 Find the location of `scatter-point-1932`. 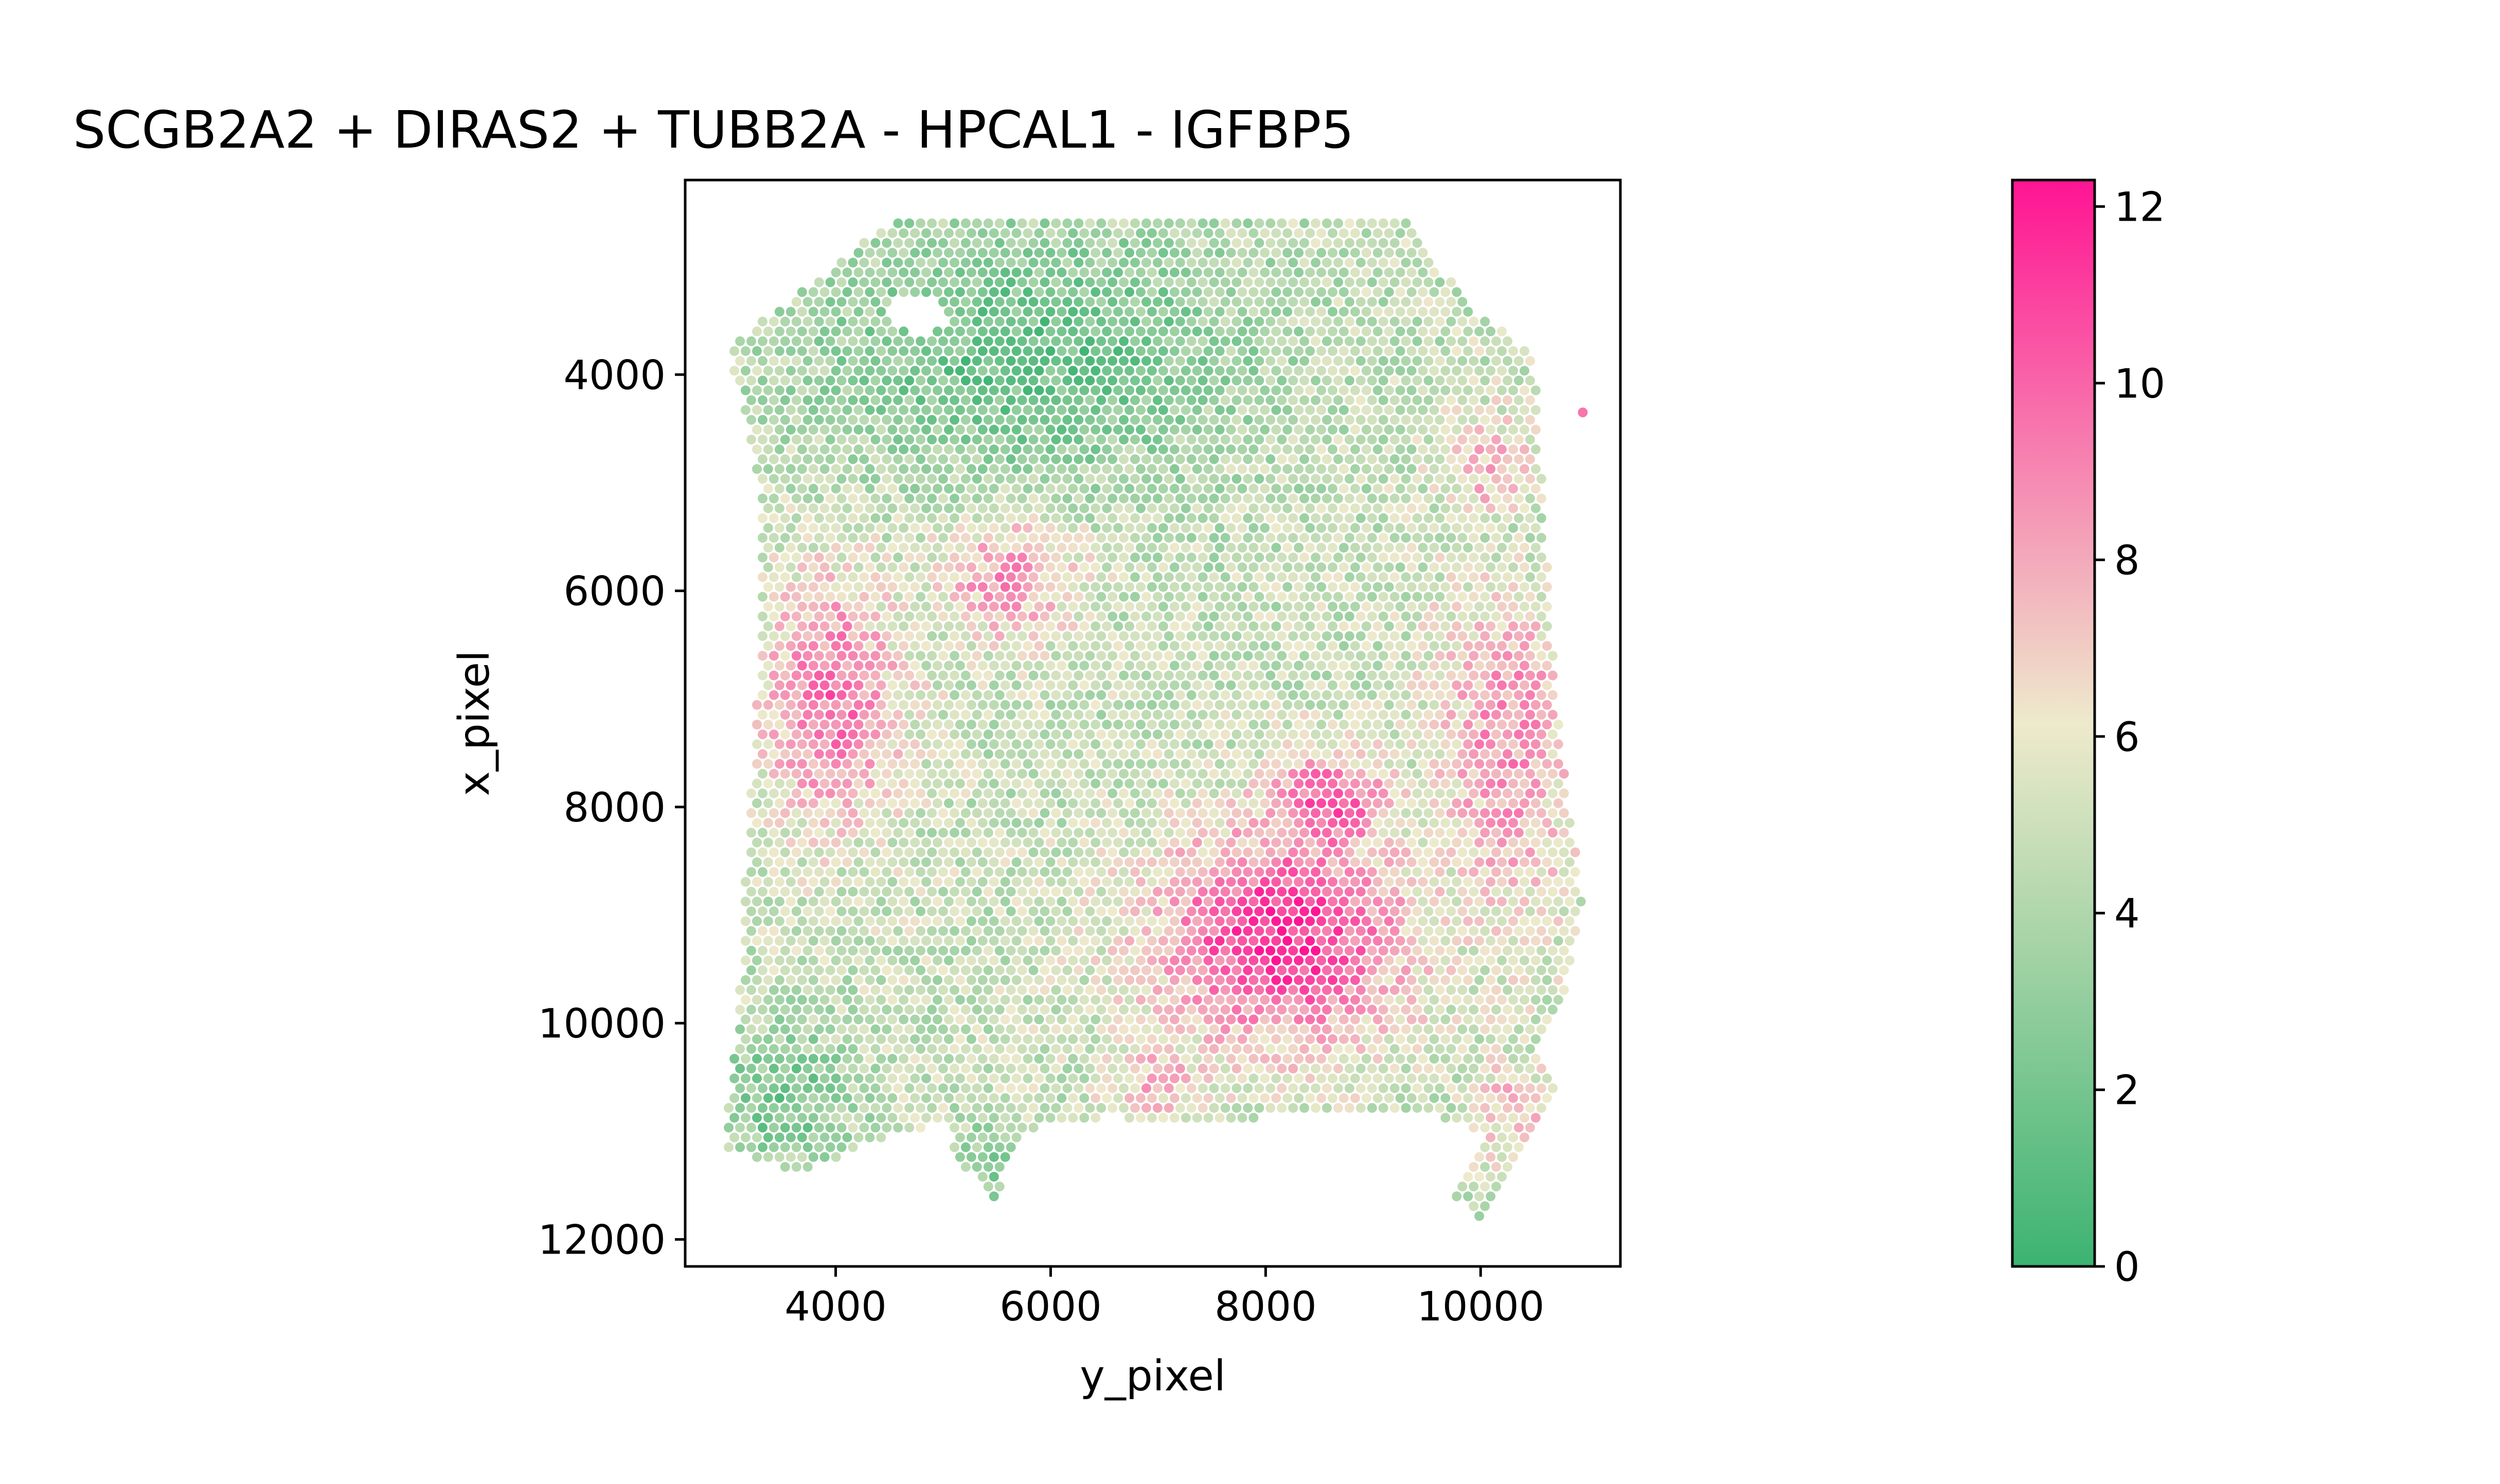

scatter-point-1932 is located at coordinates (921, 518).